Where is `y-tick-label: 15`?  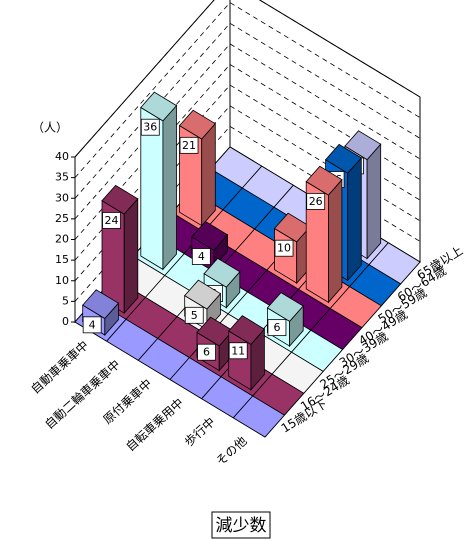
y-tick-label: 15 is located at coordinates (62, 259).